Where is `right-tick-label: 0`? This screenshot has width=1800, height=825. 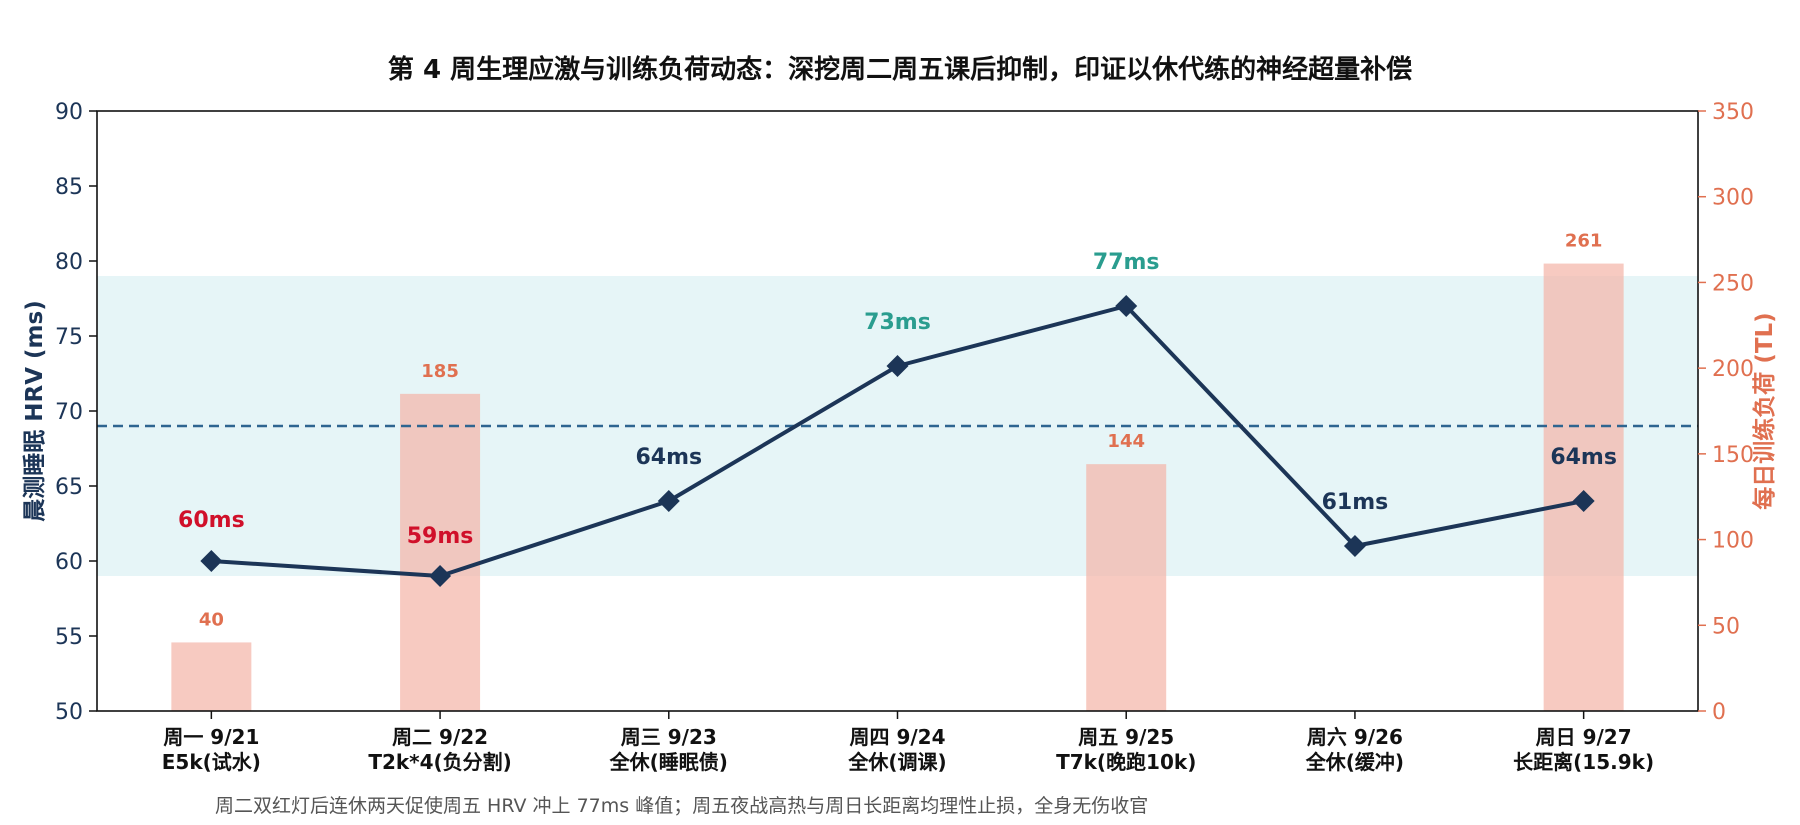
right-tick-label: 0 is located at coordinates (1719, 712).